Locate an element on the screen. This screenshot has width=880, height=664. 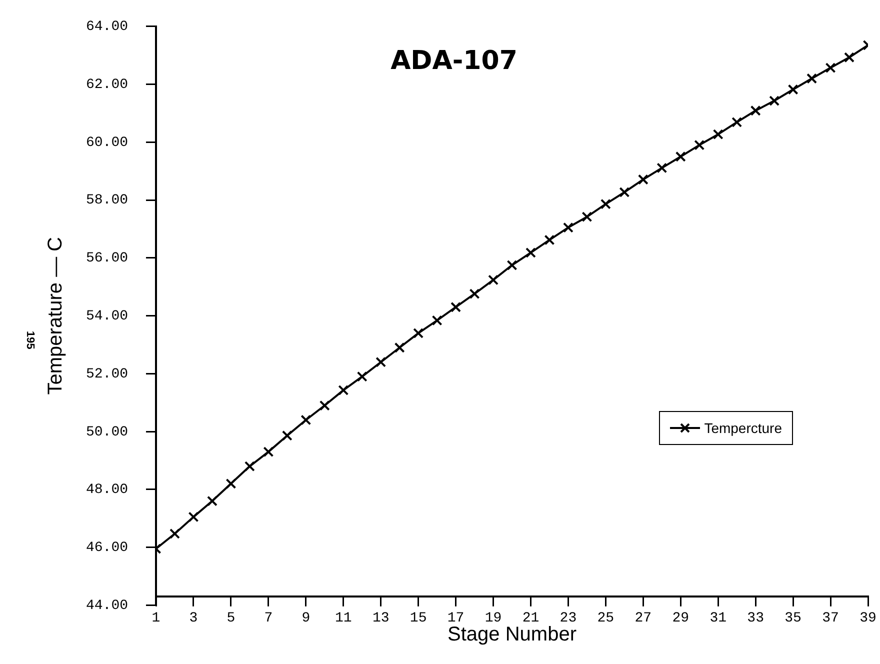
y-tick-label: 64.00 is located at coordinates (107, 27).